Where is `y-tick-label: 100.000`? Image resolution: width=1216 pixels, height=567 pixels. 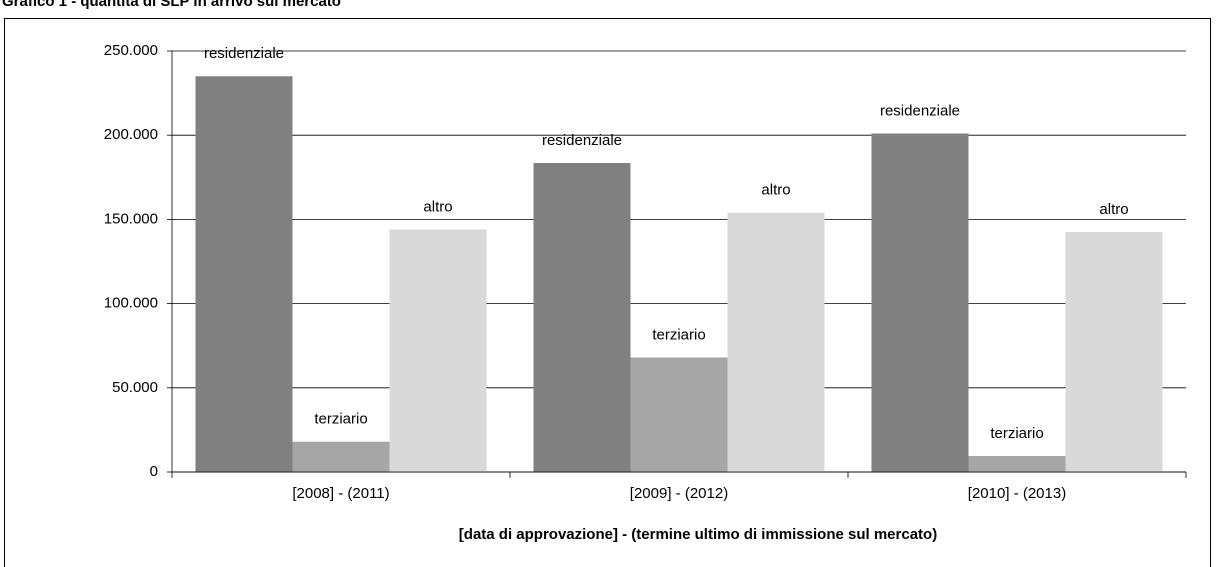 y-tick-label: 100.000 is located at coordinates (131, 303).